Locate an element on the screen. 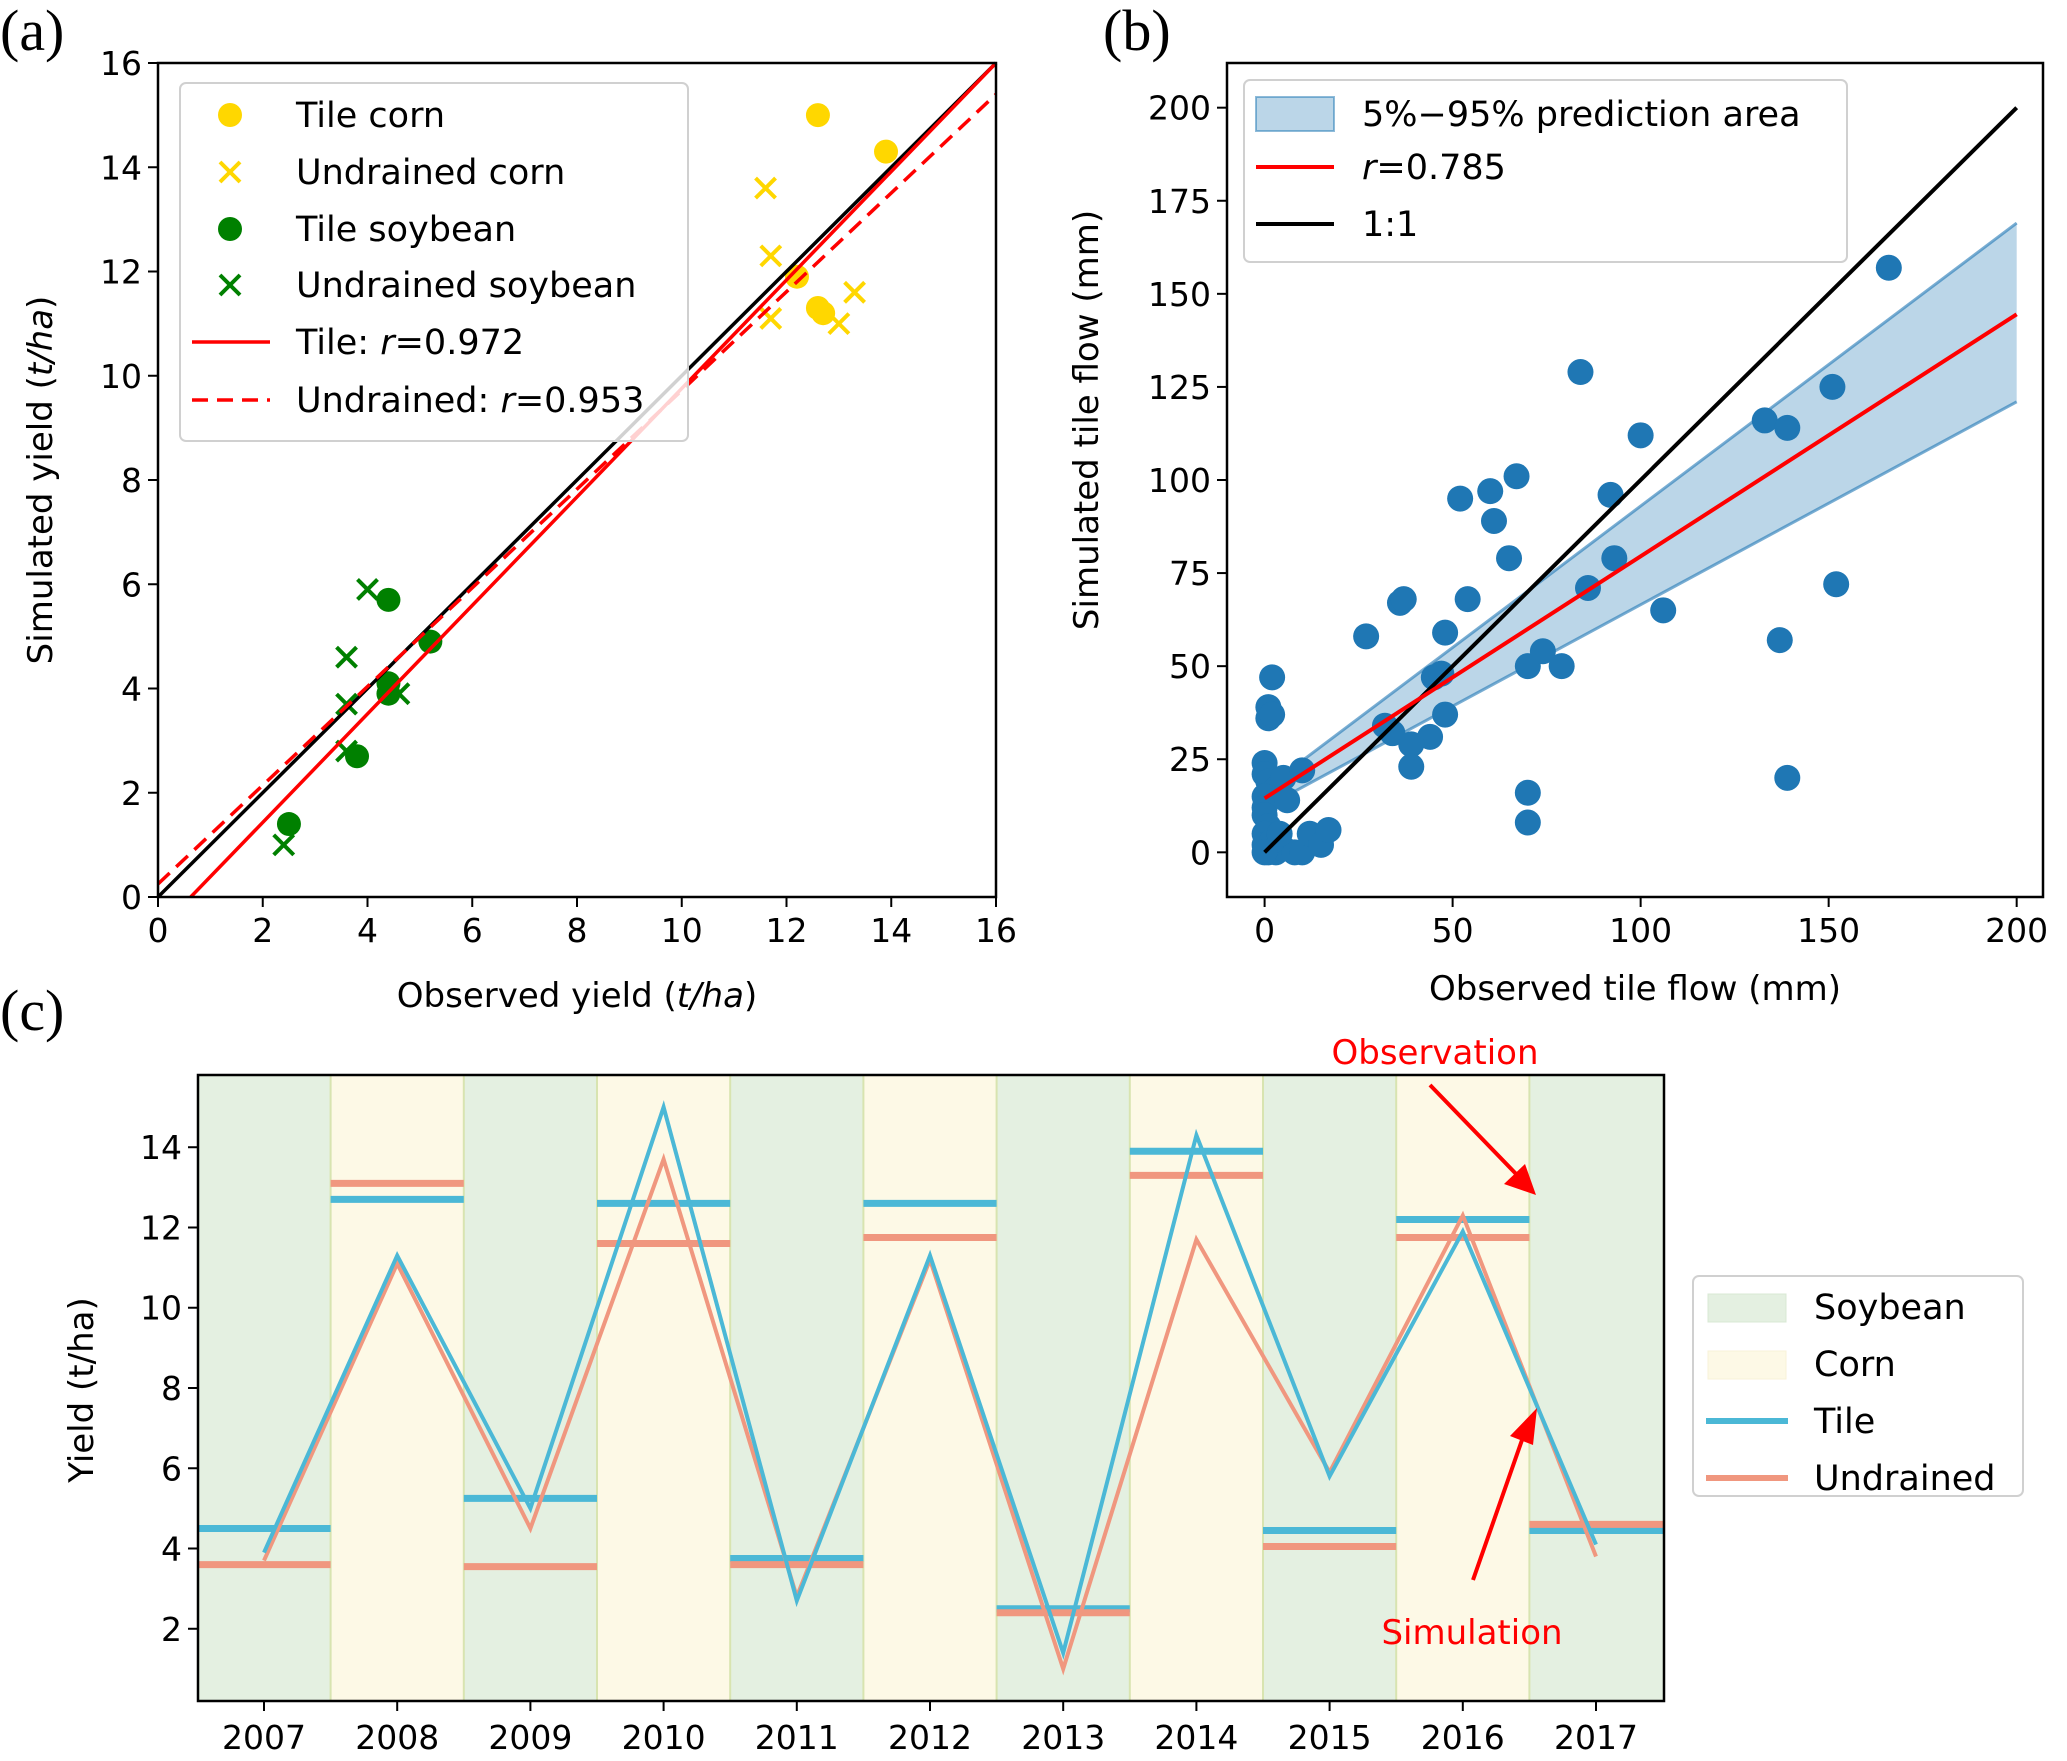  panel-b-ytick-label: 200 is located at coordinates (1179, 108).